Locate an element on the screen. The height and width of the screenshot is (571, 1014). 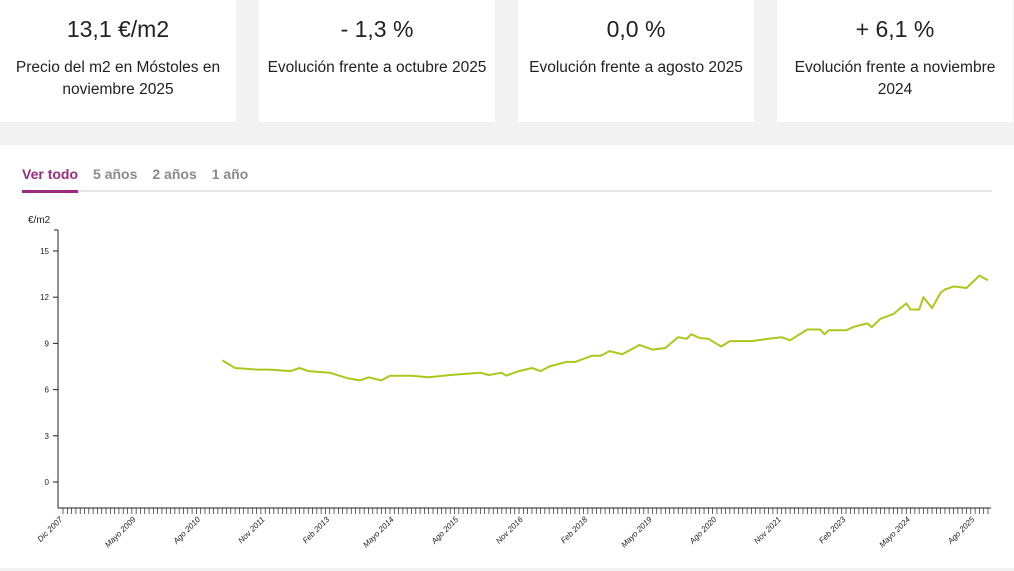
kpi-value: 13,1 €/m2 is located at coordinates (118, 29).